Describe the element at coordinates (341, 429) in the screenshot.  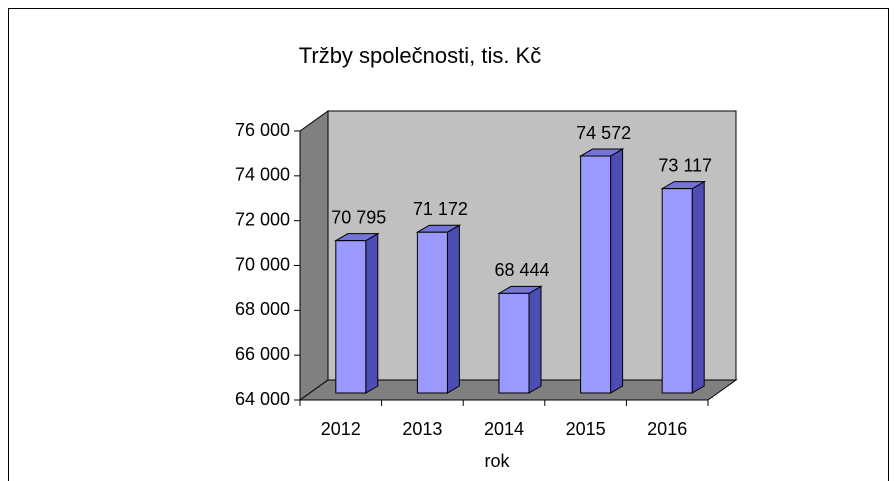
I see `x-tick-label: 2012` at that location.